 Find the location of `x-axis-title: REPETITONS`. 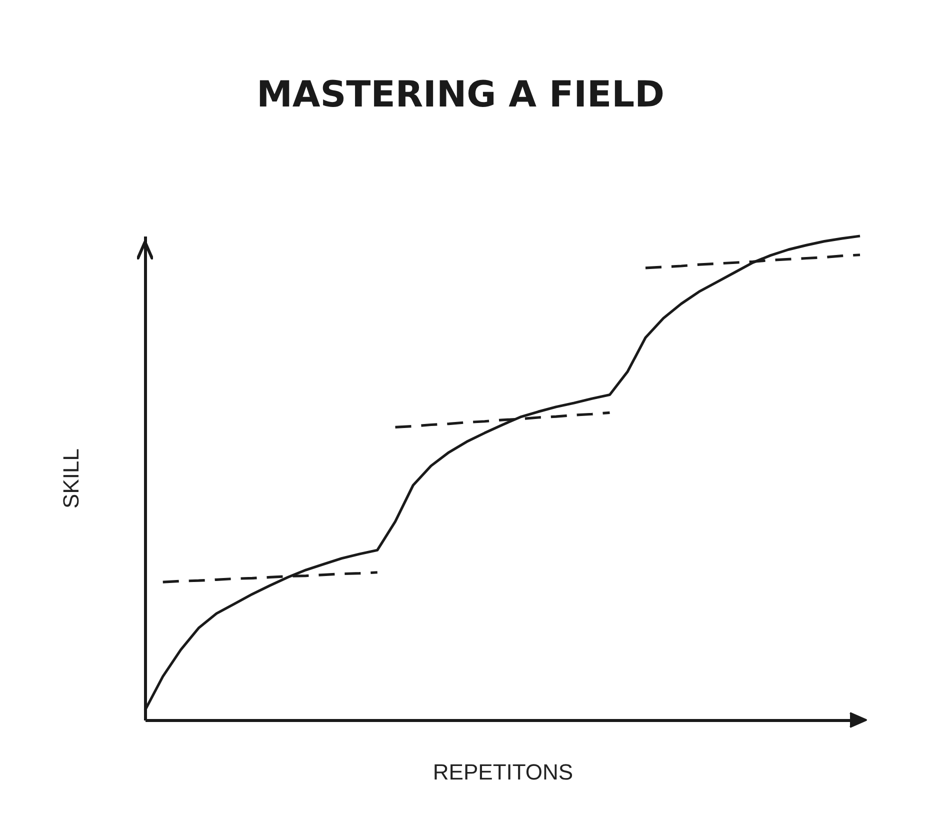

x-axis-title: REPETITONS is located at coordinates (503, 772).